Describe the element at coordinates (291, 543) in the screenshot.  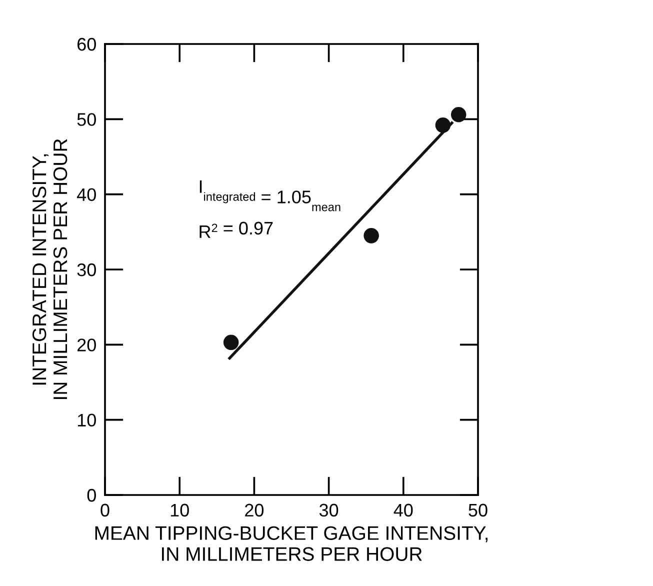
I see `x-axis-title: MEAN TIPPING-BUCKET GAGE INTENSITY, IN MILLIMETERS PER HOUR` at that location.